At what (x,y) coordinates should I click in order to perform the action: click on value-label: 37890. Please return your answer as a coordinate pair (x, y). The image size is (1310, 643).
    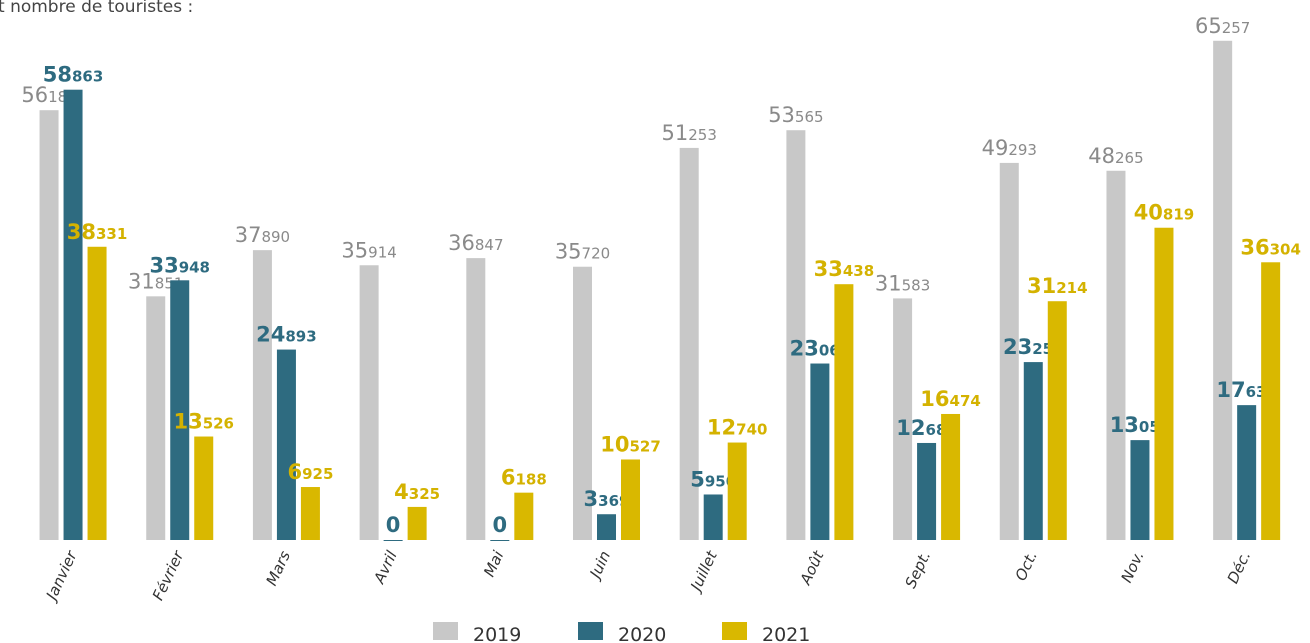
    Looking at the image, I should click on (262, 235).